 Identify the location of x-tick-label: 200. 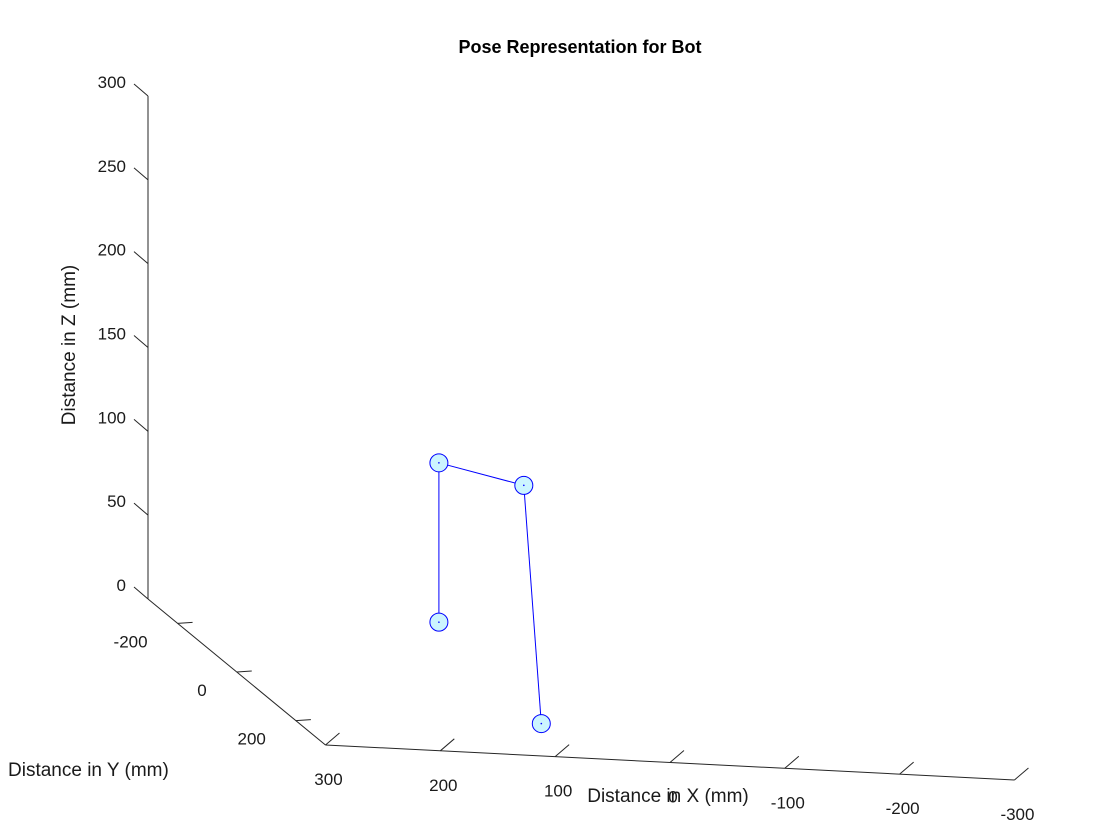
(443, 785).